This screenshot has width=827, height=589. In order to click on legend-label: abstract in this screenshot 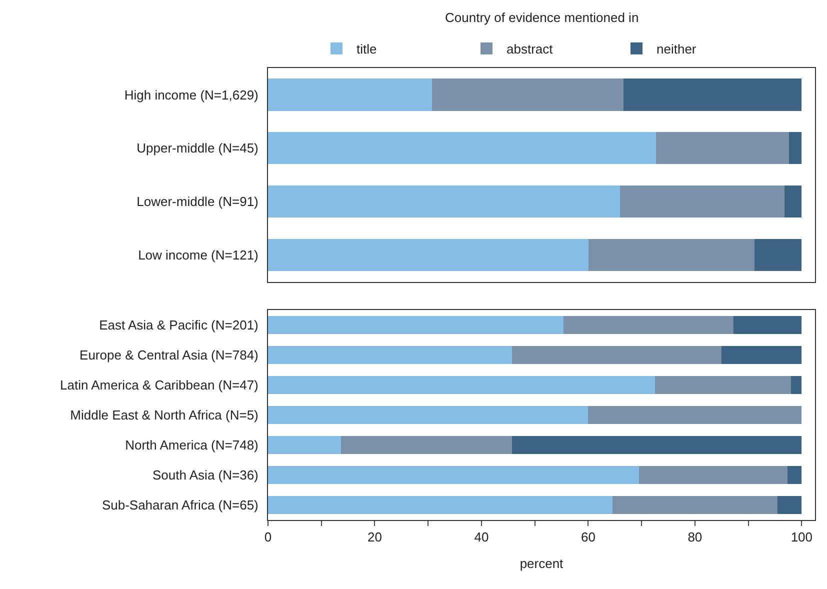, I will do `click(530, 49)`.